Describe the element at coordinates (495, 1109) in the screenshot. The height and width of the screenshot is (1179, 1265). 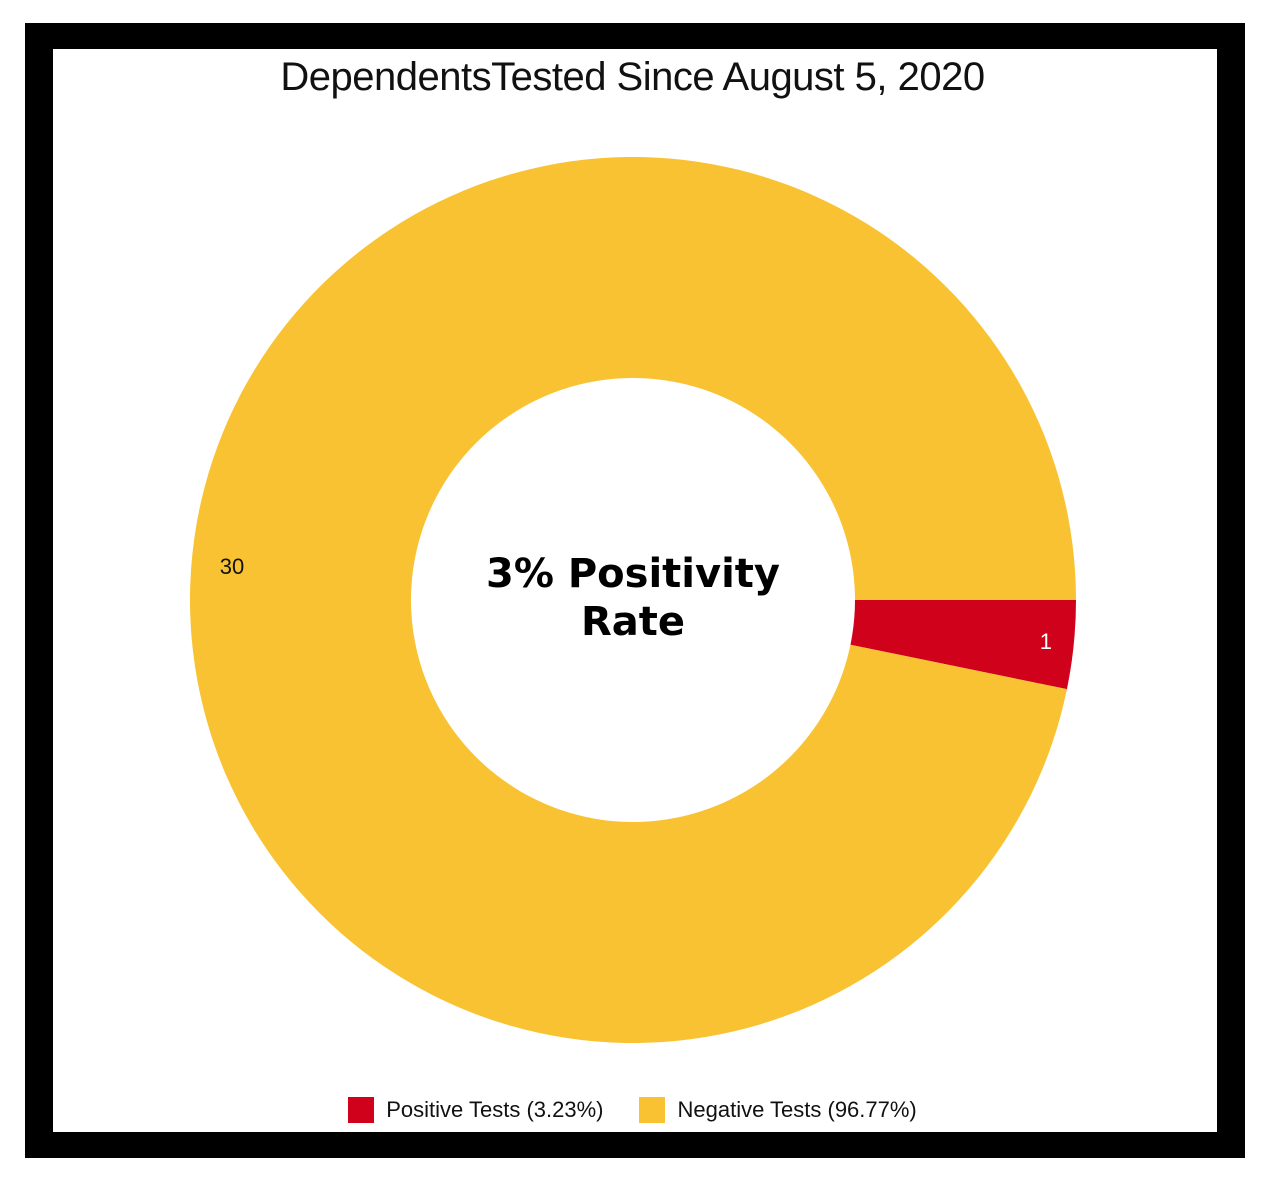
I see `legend-label-positive: Positive Tests (3.23%)` at that location.